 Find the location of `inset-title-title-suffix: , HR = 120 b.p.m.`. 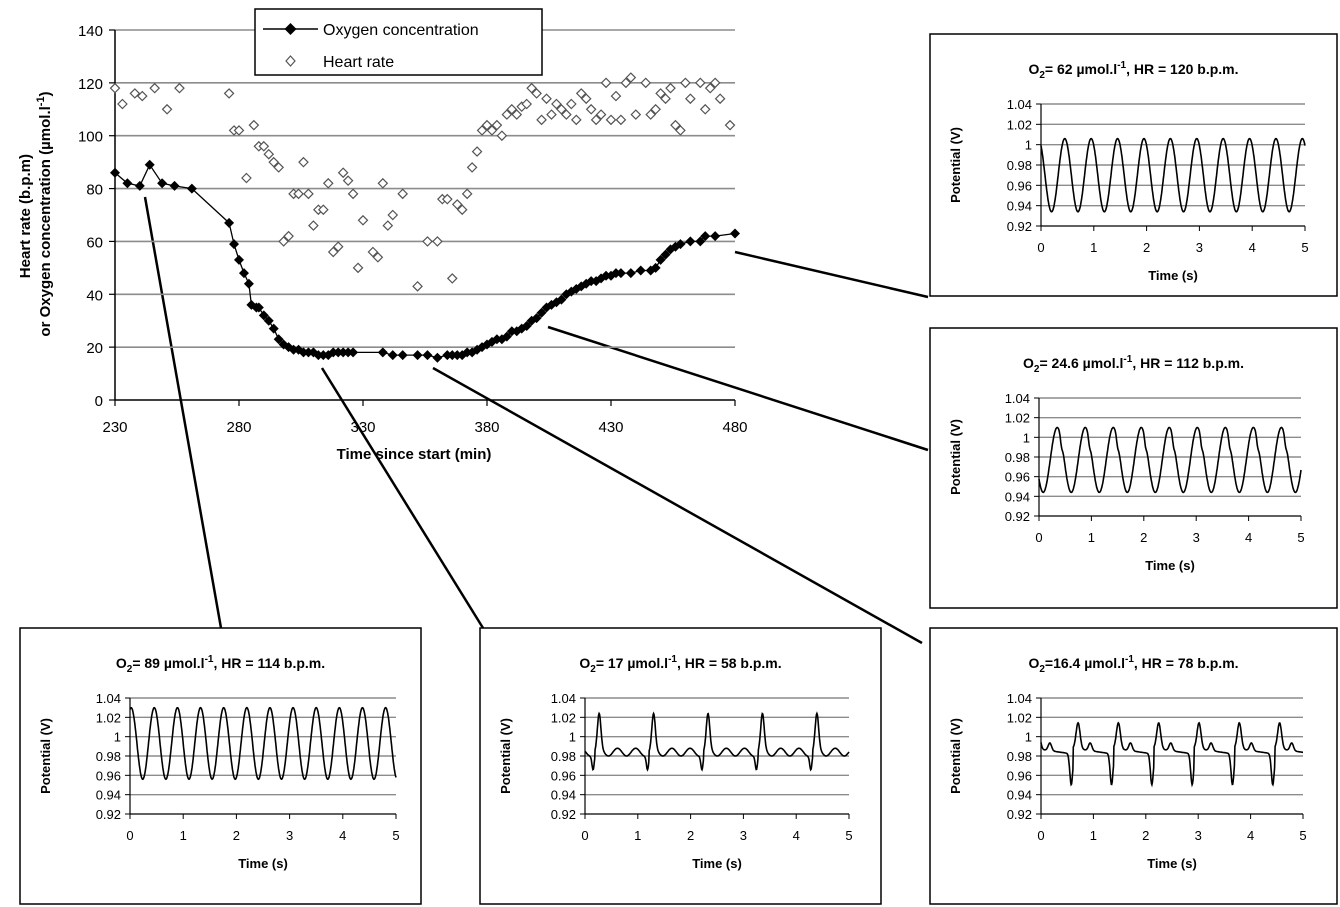

inset-title-title-suffix: , HR = 120 b.p.m. is located at coordinates (1182, 69).